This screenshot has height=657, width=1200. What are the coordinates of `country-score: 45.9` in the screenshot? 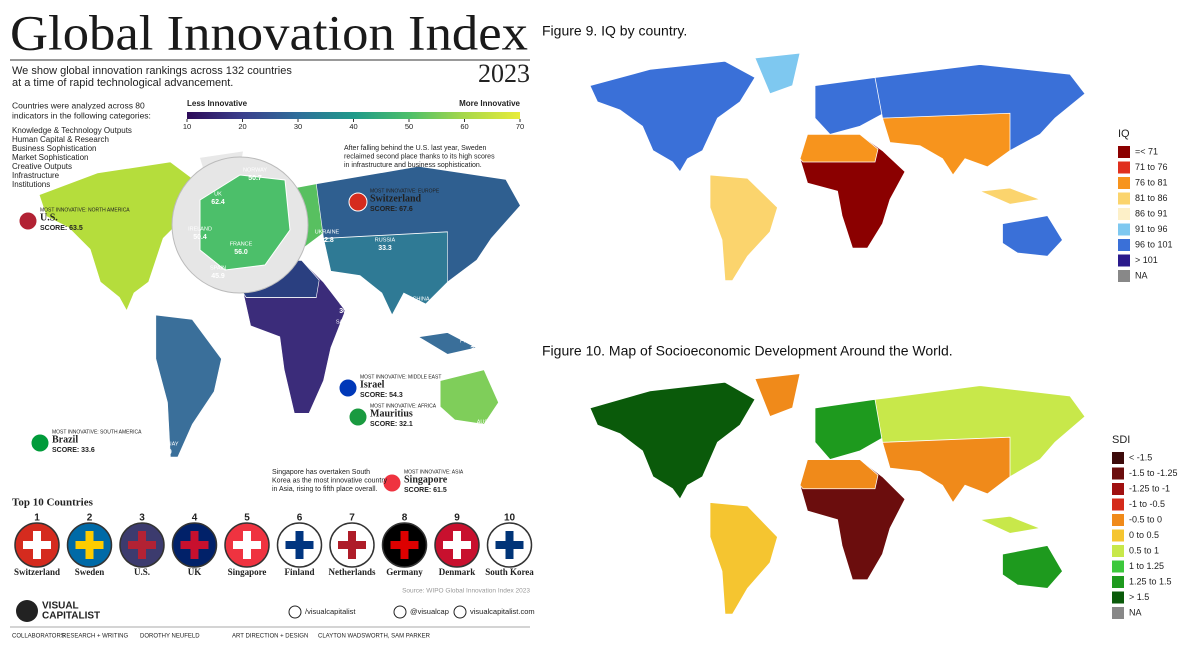 It's located at (218, 276).